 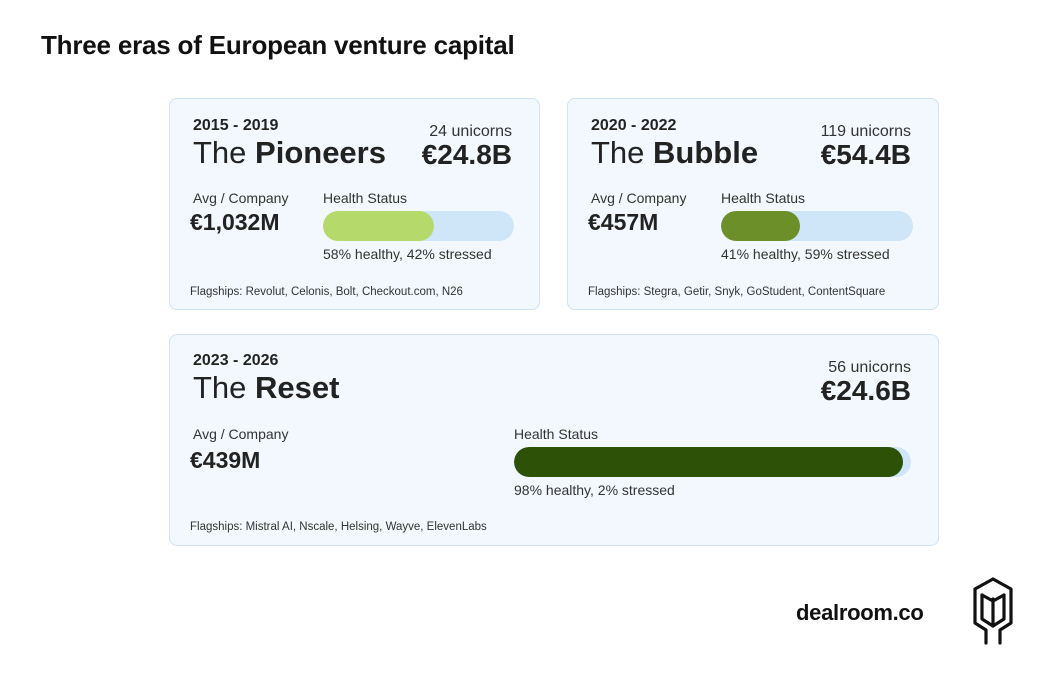 What do you see at coordinates (236, 125) in the screenshot?
I see `era-years: 2015 - 2019` at bounding box center [236, 125].